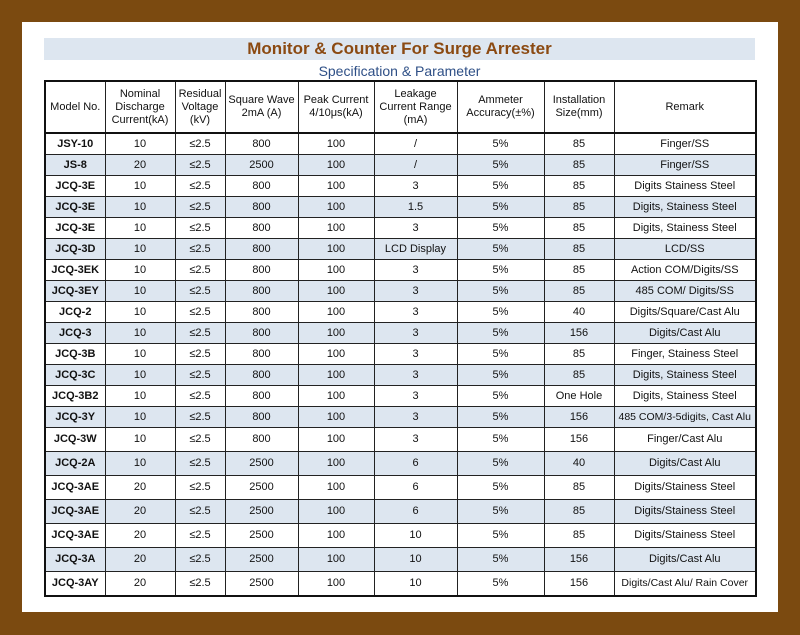 This screenshot has height=635, width=800. What do you see at coordinates (685, 291) in the screenshot?
I see `remark-cell: 485 COM/ Digits/SS` at bounding box center [685, 291].